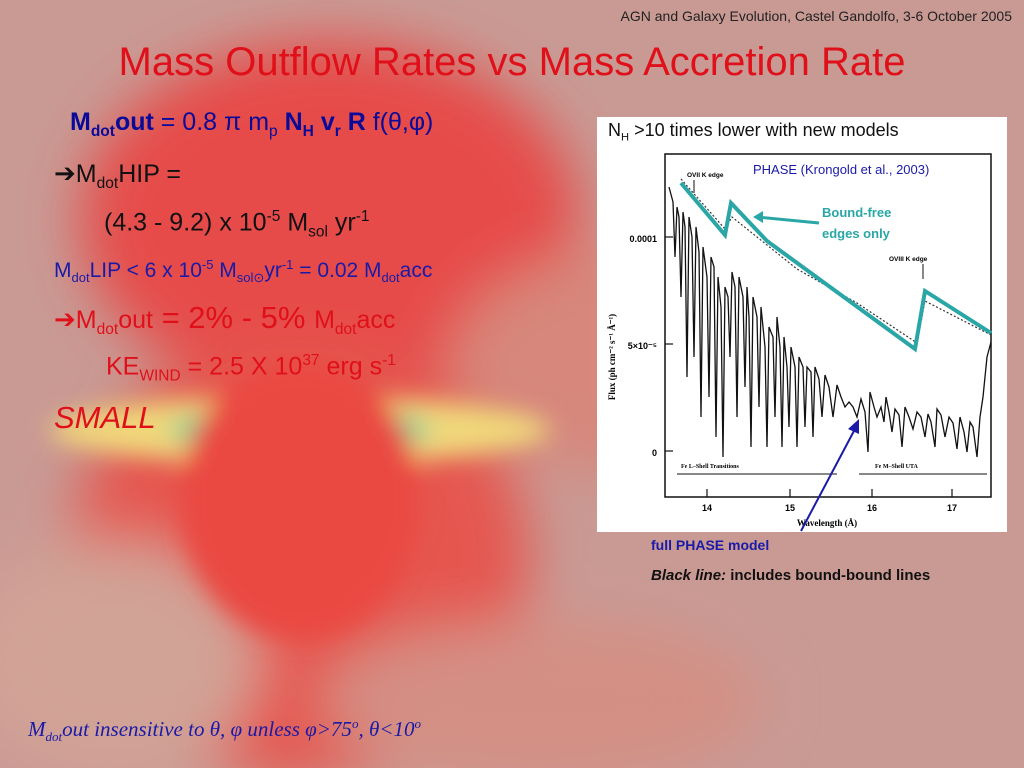  Describe the element at coordinates (710, 467) in the screenshot. I see `fe-l-label: Fe L–Shell Transitions` at that location.